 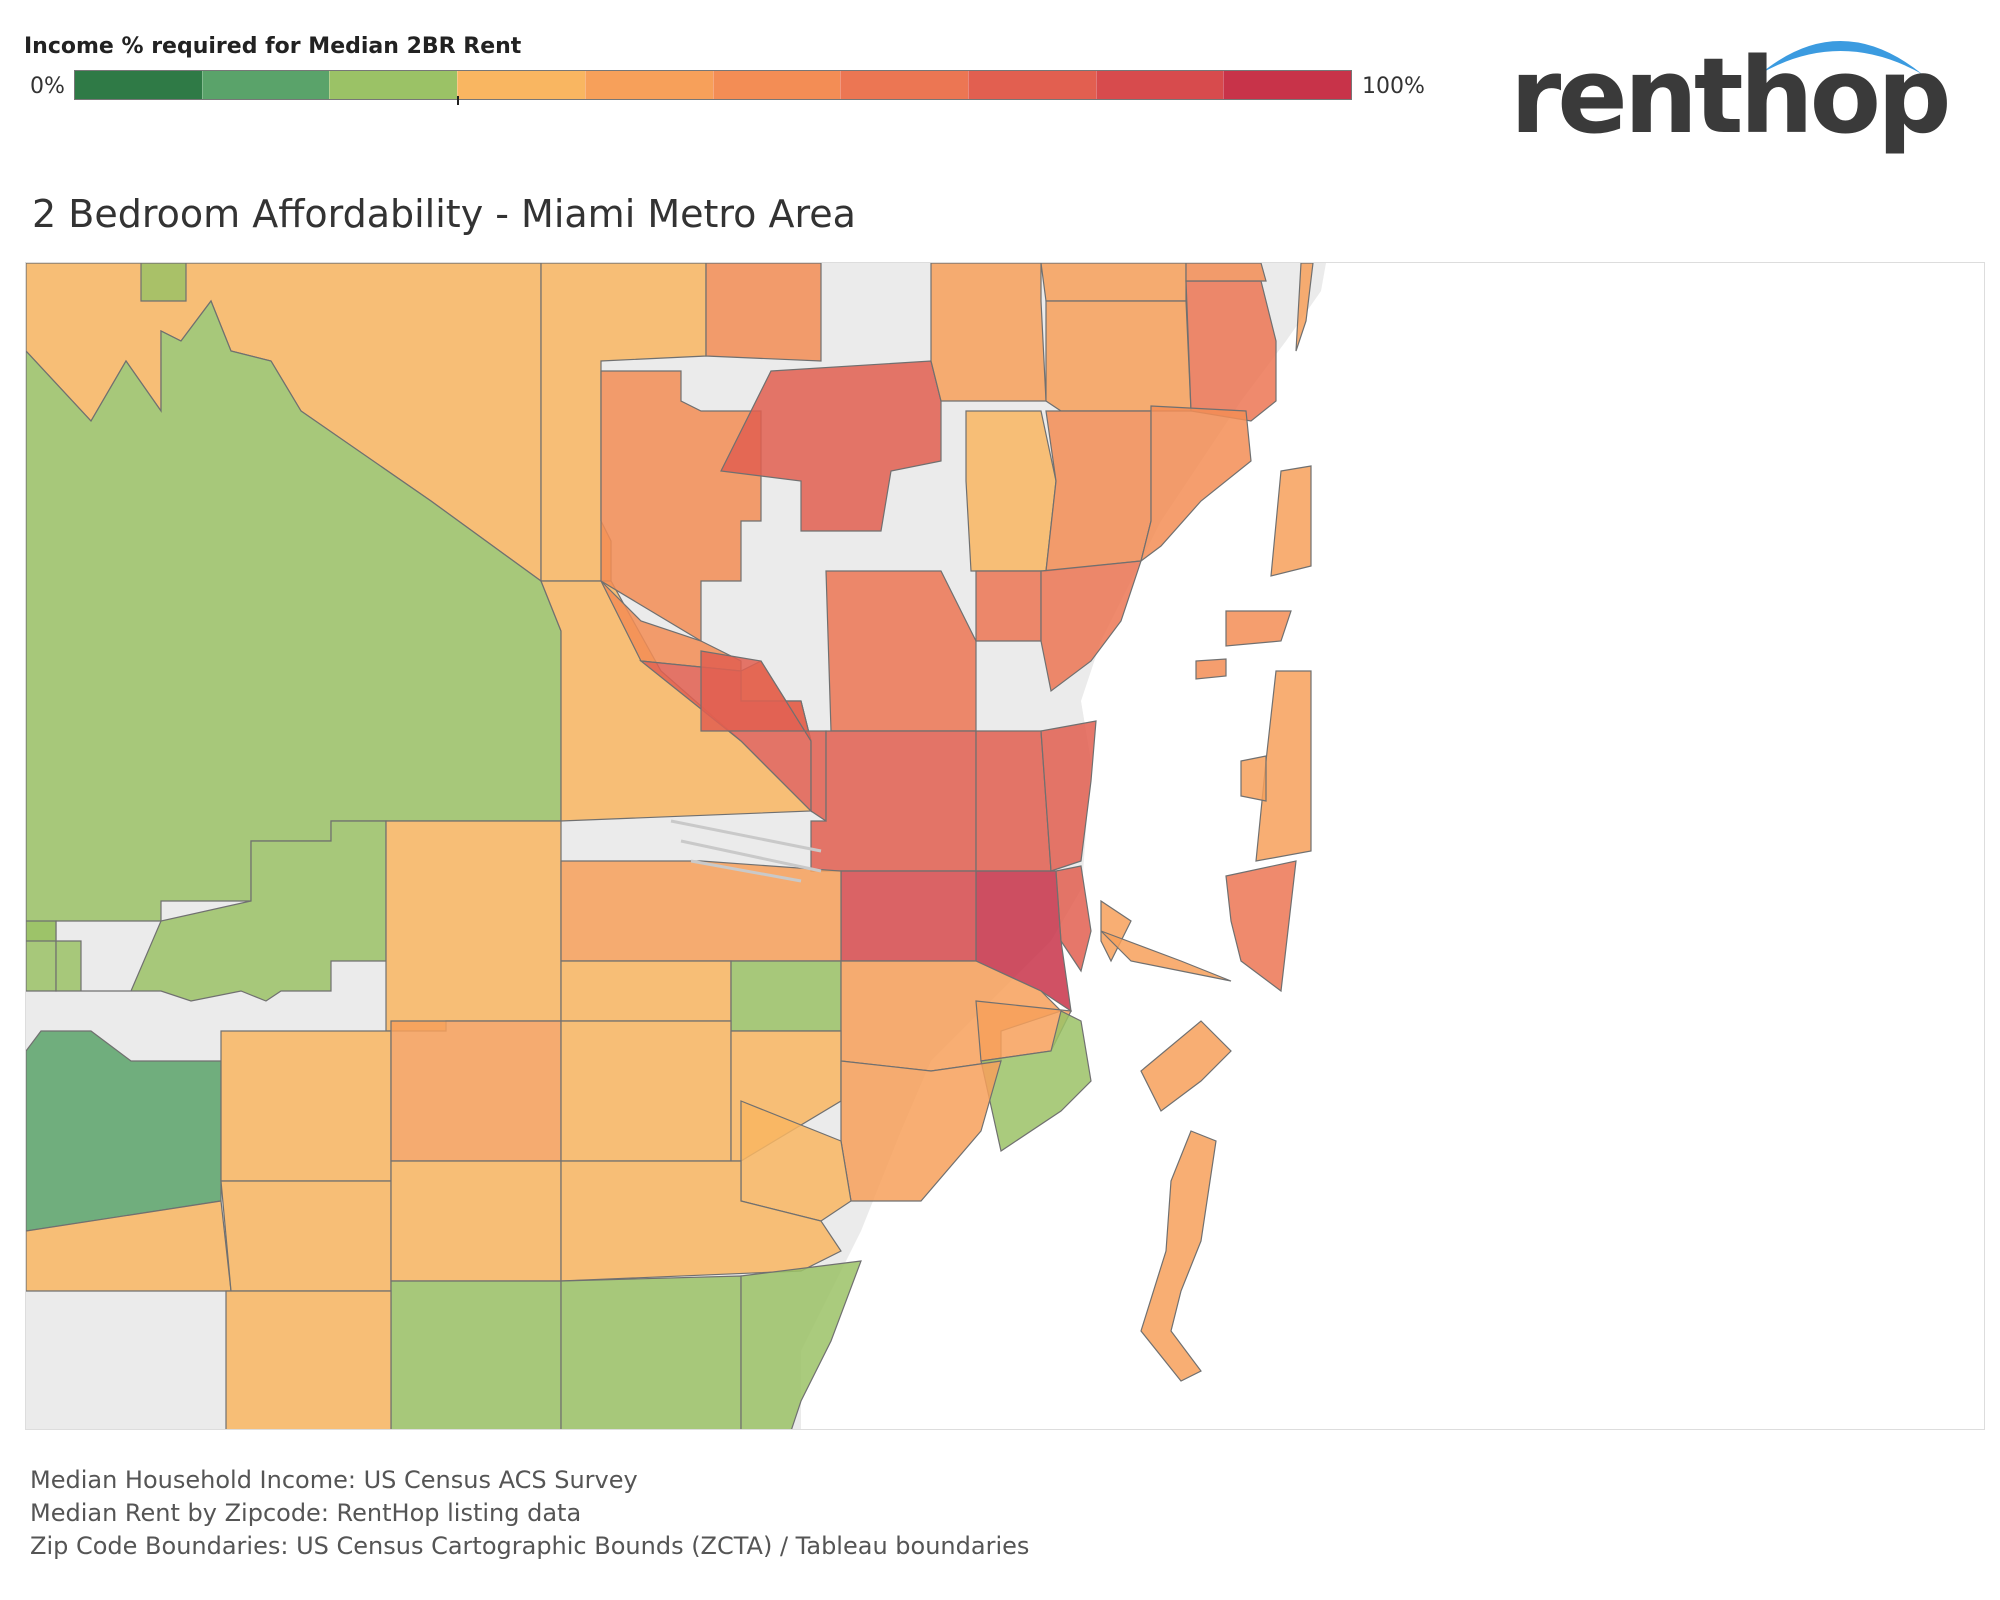 I want to click on legend-max-label: 100%, so click(x=1393, y=86).